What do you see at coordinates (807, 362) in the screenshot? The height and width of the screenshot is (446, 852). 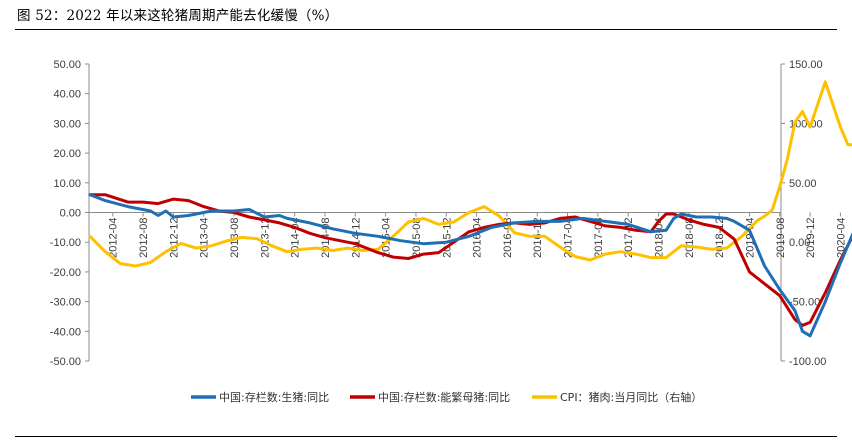 I see `right-axis-tick-label: -100.00` at bounding box center [807, 362].